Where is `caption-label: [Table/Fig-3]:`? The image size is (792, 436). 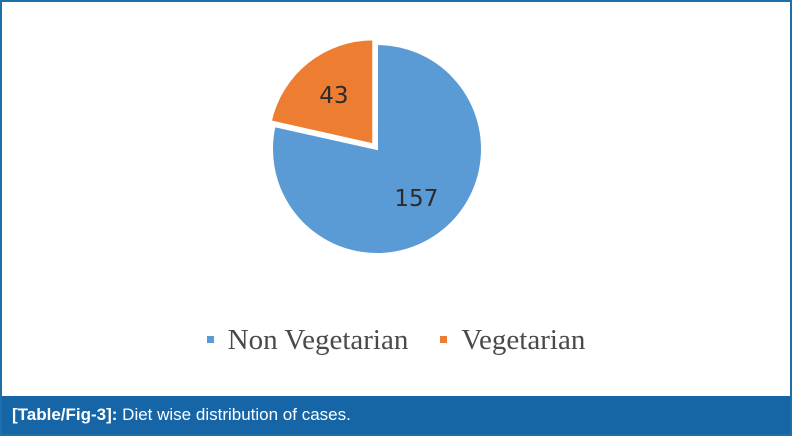
caption-label: [Table/Fig-3]: is located at coordinates (65, 414).